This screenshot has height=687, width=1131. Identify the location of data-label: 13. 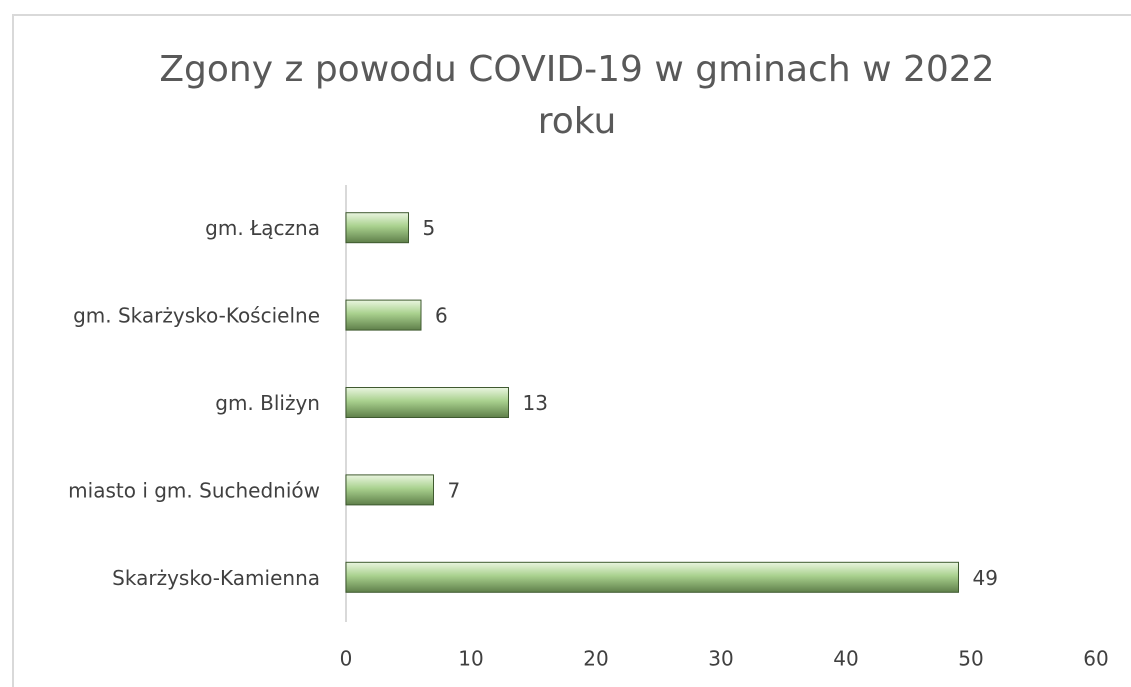
(535, 403).